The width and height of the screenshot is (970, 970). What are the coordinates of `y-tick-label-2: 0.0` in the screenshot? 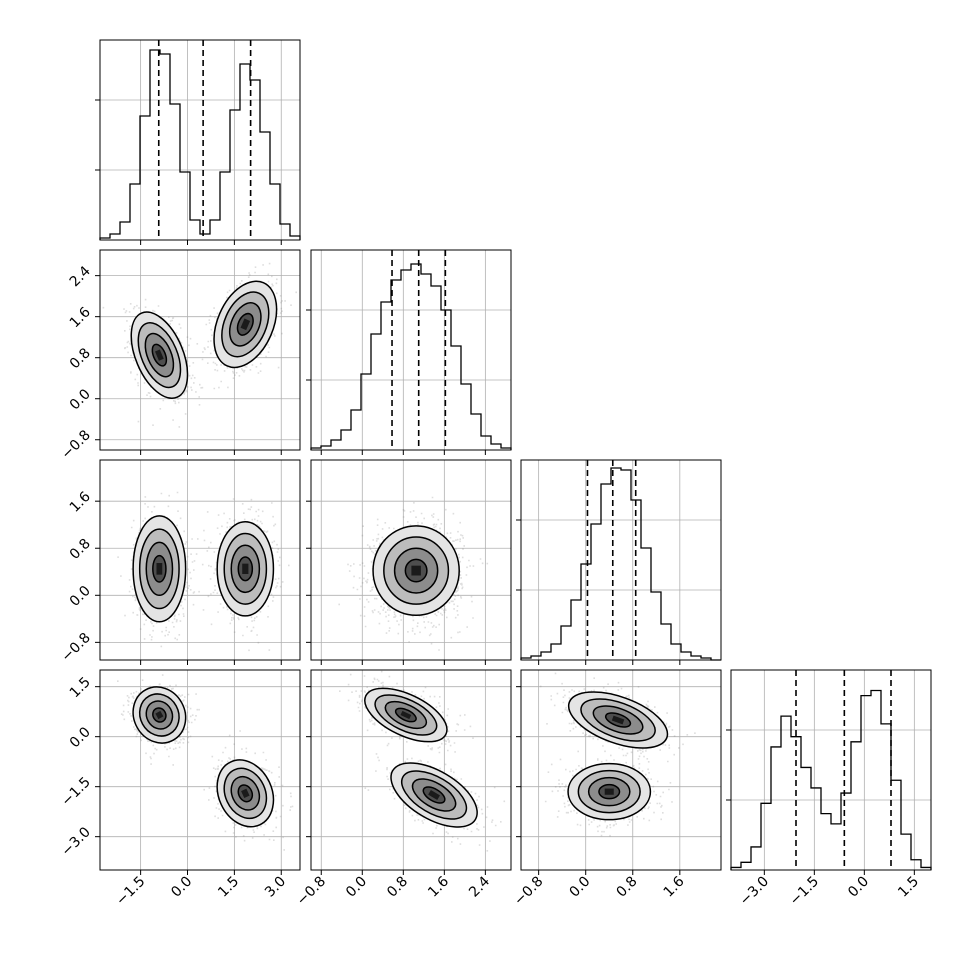 It's located at (80, 737).